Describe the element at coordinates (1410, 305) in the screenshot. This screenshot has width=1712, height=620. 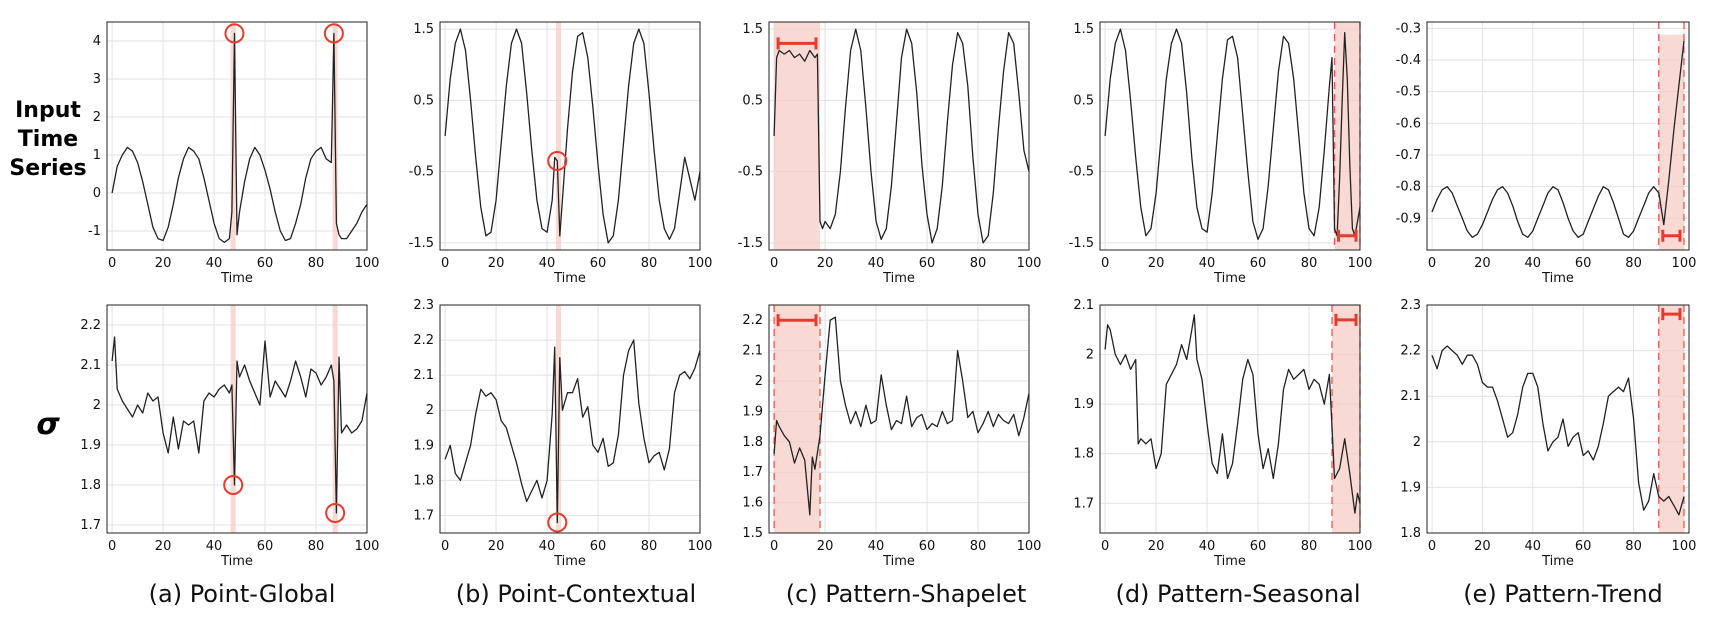
I see `y-tick-label: 2.3` at that location.